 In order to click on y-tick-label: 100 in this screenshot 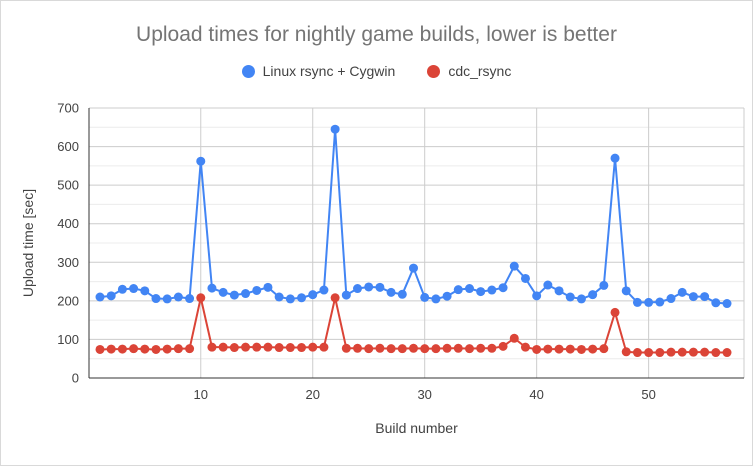, I will do `click(68, 339)`.